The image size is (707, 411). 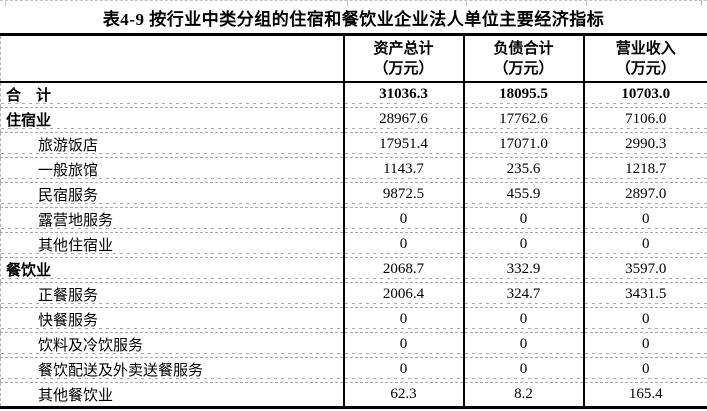 I want to click on value-cell: 455.9, so click(x=523, y=195).